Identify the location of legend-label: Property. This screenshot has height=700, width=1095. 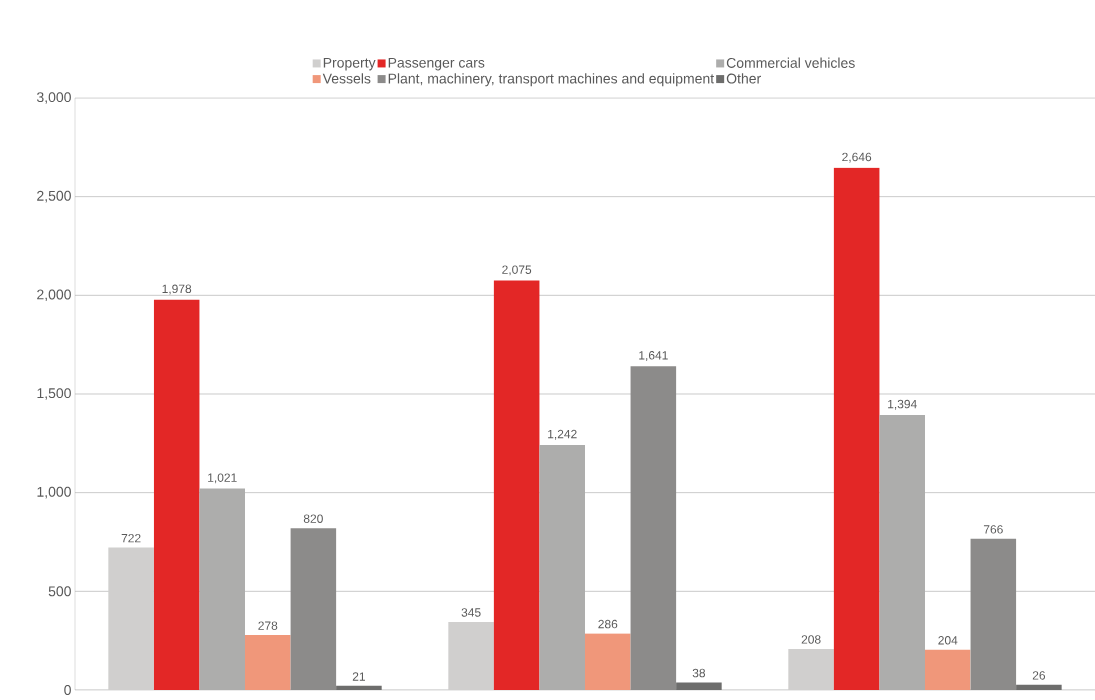
(349, 64).